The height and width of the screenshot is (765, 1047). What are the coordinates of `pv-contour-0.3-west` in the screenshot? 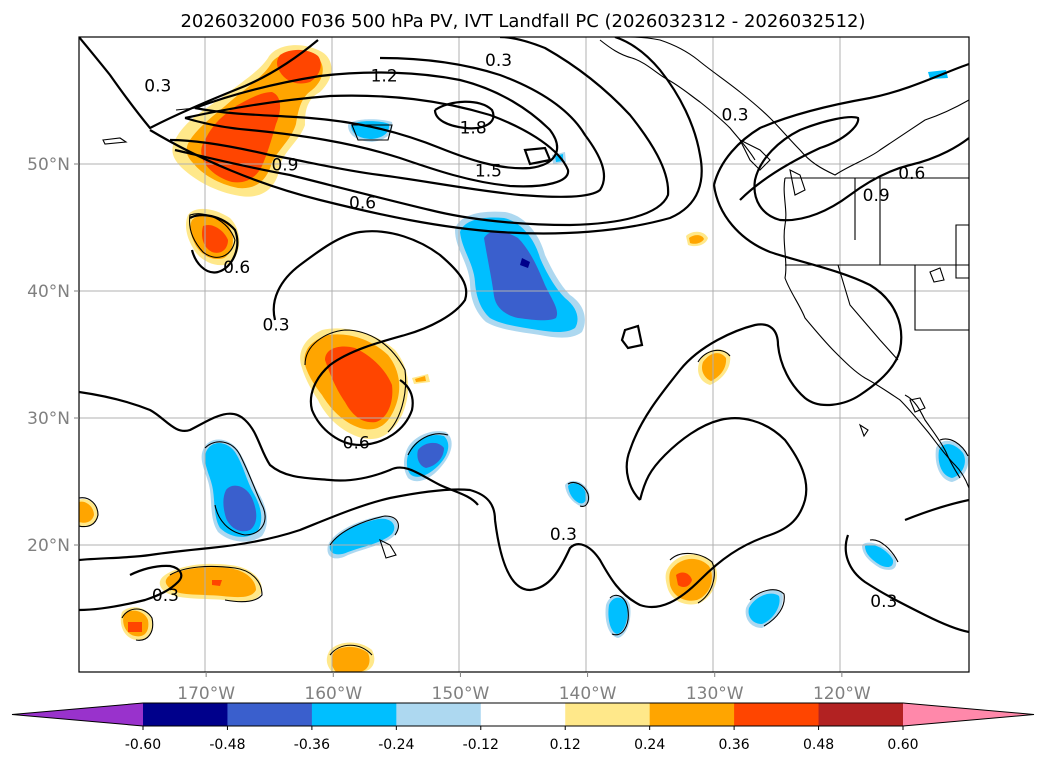 It's located at (370, 338).